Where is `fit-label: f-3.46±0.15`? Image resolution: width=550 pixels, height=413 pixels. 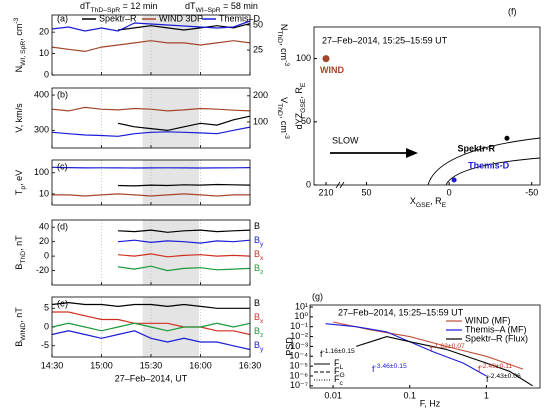
fit-label: f-3.46±0.15 is located at coordinates (389, 369).